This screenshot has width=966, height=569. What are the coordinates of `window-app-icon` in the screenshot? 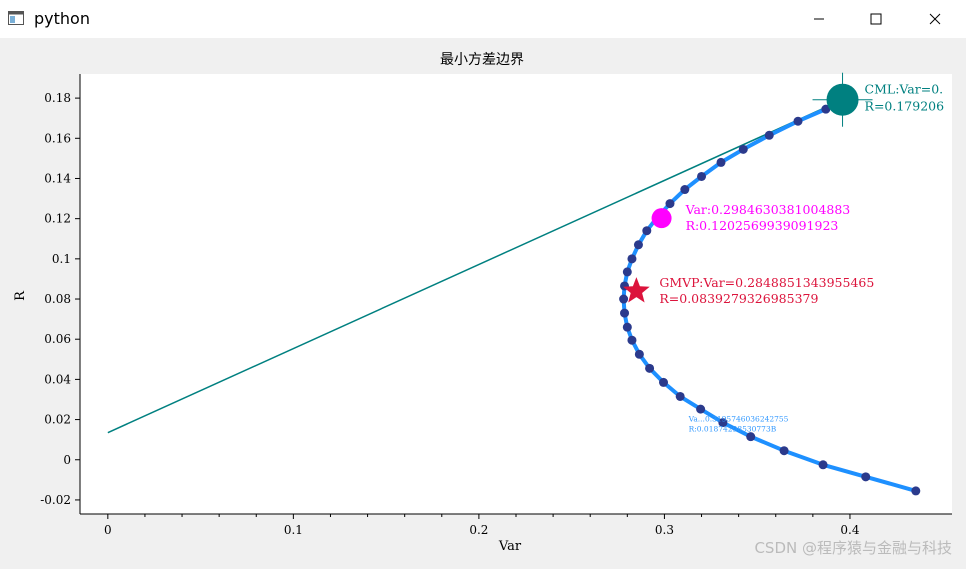 It's located at (16, 18).